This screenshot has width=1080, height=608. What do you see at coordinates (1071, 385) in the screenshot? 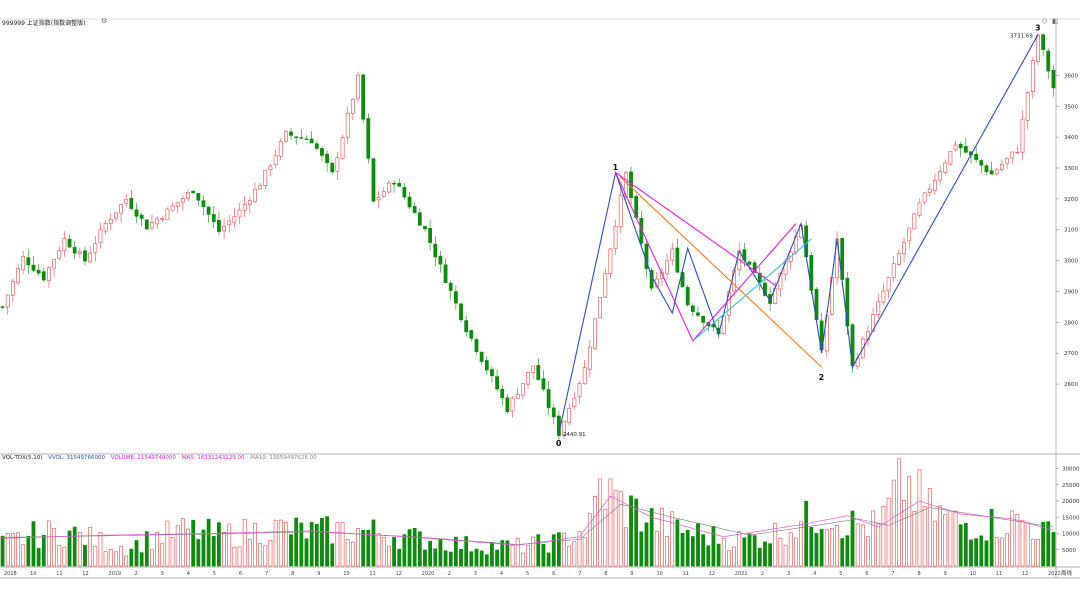
I see `price-tick-label: 2600` at bounding box center [1071, 385].